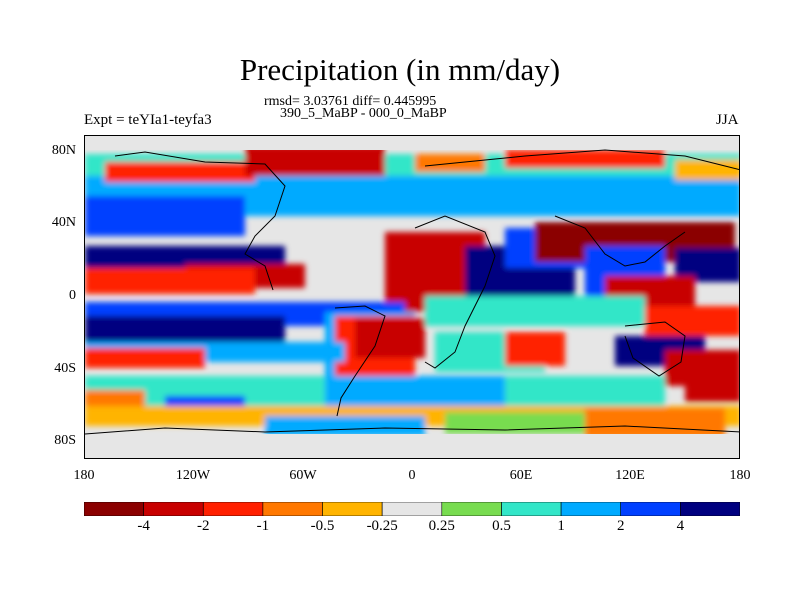 The height and width of the screenshot is (600, 800). Describe the element at coordinates (412, 475) in the screenshot. I see `lon-tick-0: 0` at that location.